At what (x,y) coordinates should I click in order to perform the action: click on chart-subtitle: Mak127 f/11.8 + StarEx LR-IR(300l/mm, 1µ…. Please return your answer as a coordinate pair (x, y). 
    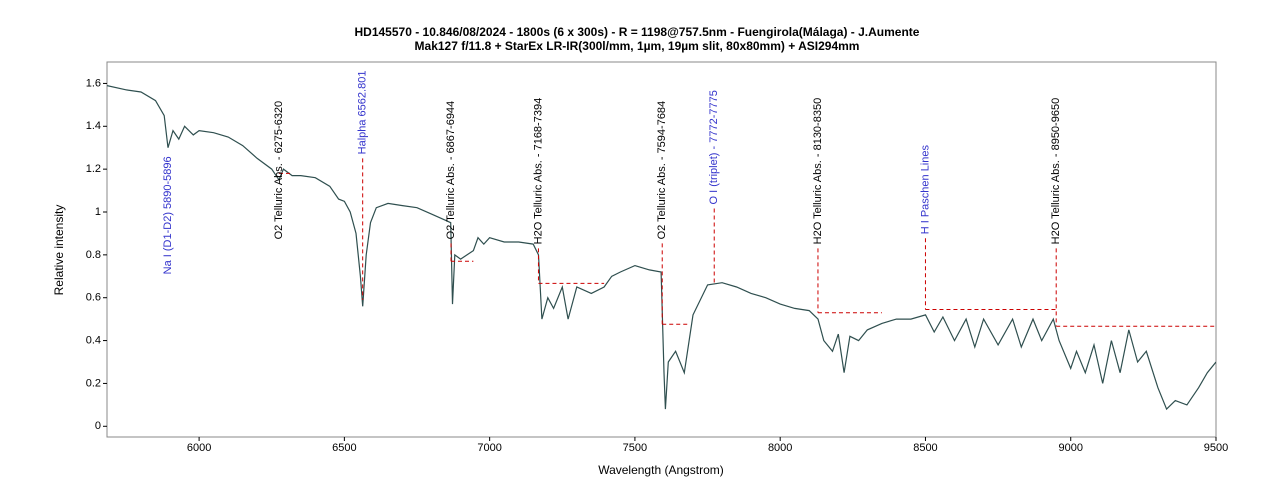
    Looking at the image, I should click on (637, 46).